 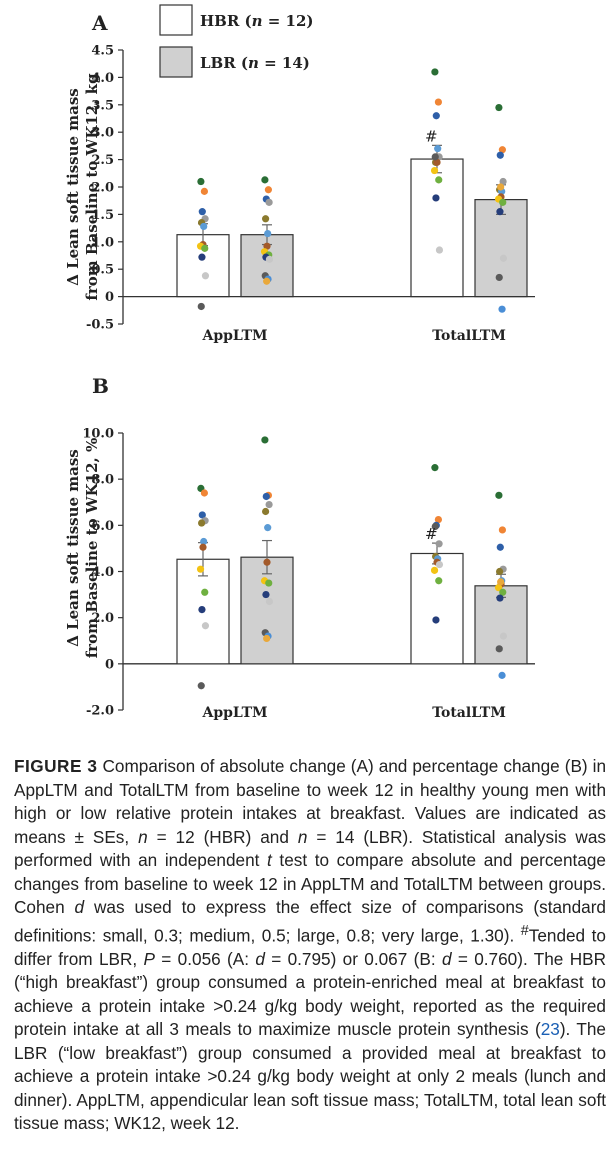 I want to click on legend-lbr-label: LBR (n = 14), so click(x=255, y=63).